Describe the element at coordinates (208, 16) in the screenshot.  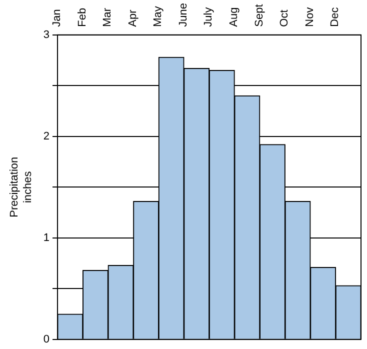
I see `x-tick-label: July` at that location.